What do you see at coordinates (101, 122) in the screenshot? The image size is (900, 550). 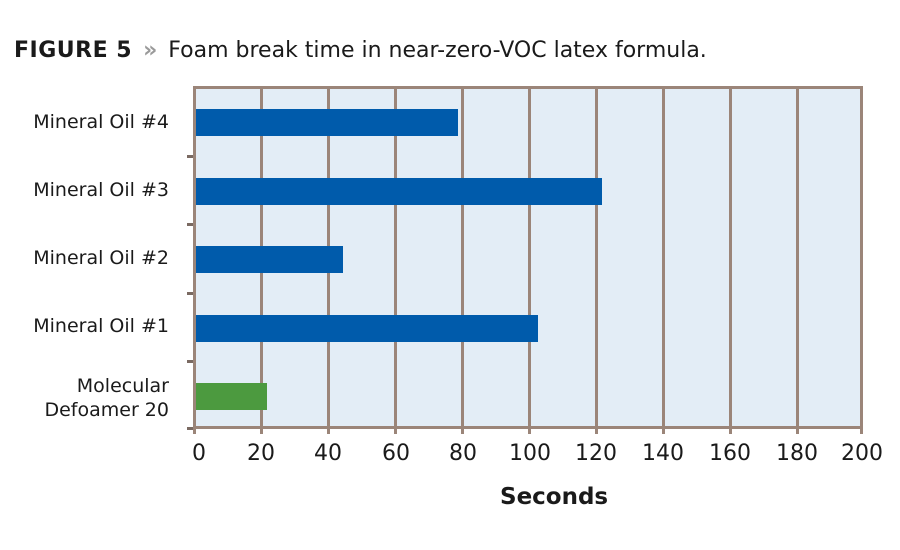 I see `y-label-mineral-oil-4: Mineral Oil #4` at bounding box center [101, 122].